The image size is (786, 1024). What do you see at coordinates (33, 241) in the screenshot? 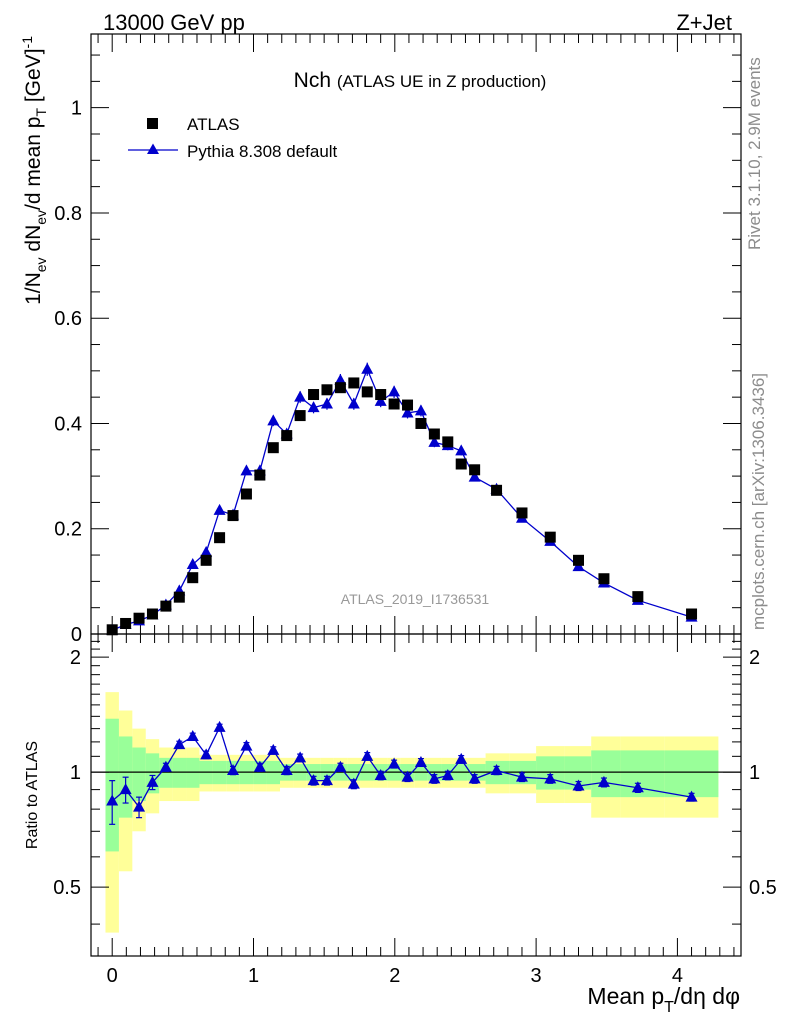
I see `ylabel-part-2: dN` at bounding box center [33, 241].